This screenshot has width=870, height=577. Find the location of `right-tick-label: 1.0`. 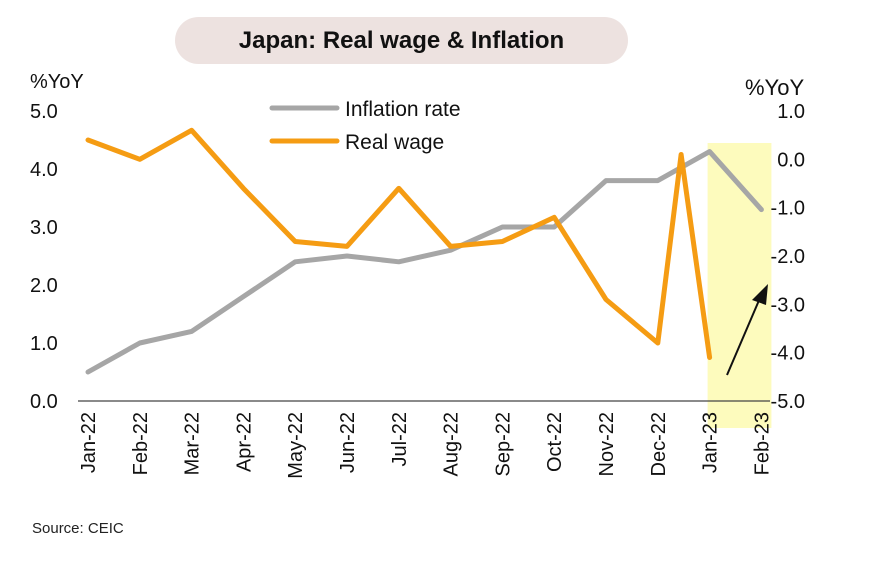

right-tick-label: 1.0 is located at coordinates (791, 112).